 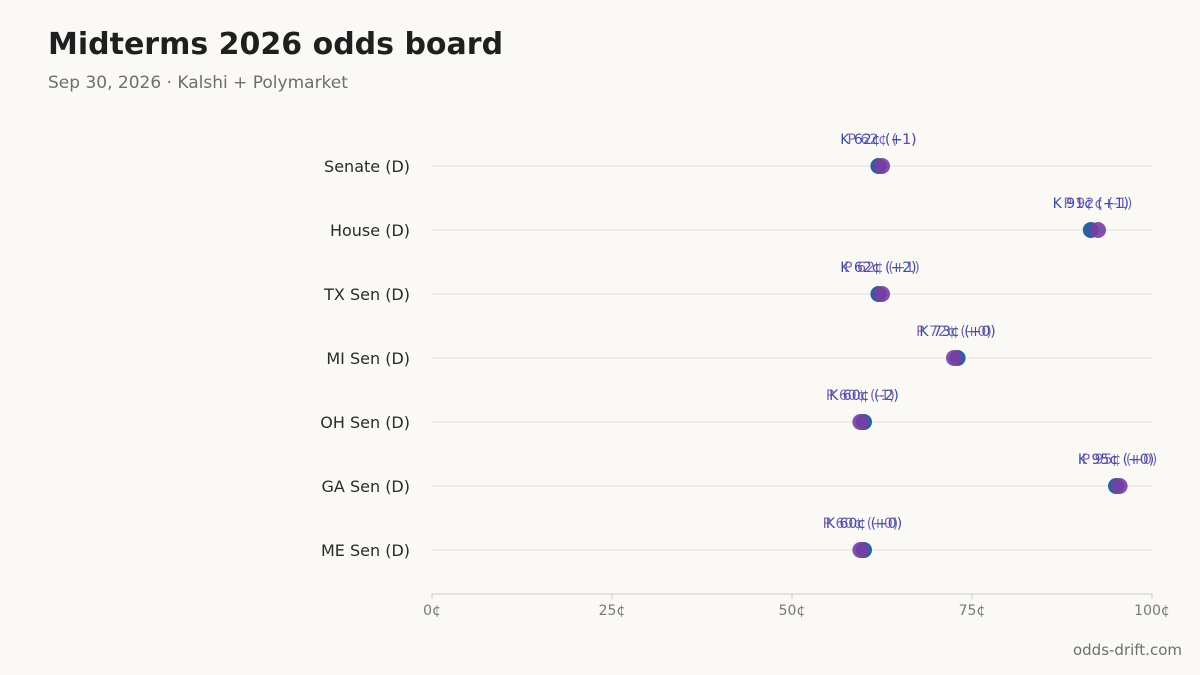 I want to click on data-label-k: K 62¢ (+1), so click(x=878, y=140).